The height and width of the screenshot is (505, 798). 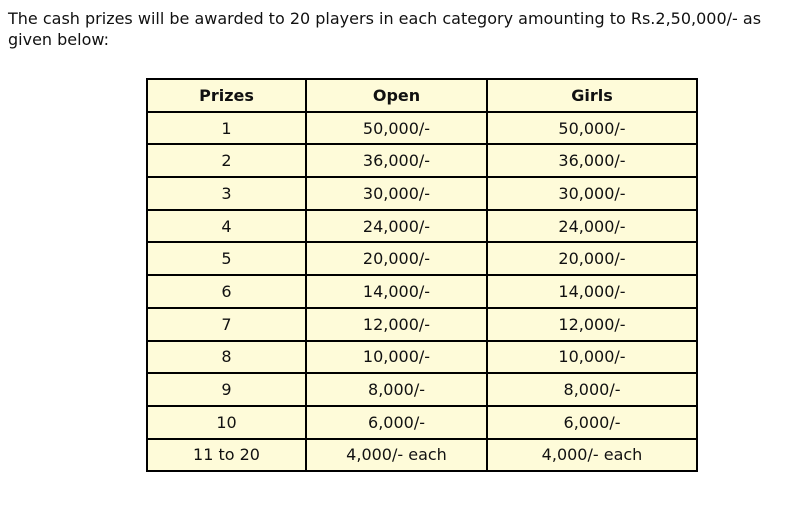 What do you see at coordinates (592, 259) in the screenshot?
I see `girls-cell: 20,000/-` at bounding box center [592, 259].